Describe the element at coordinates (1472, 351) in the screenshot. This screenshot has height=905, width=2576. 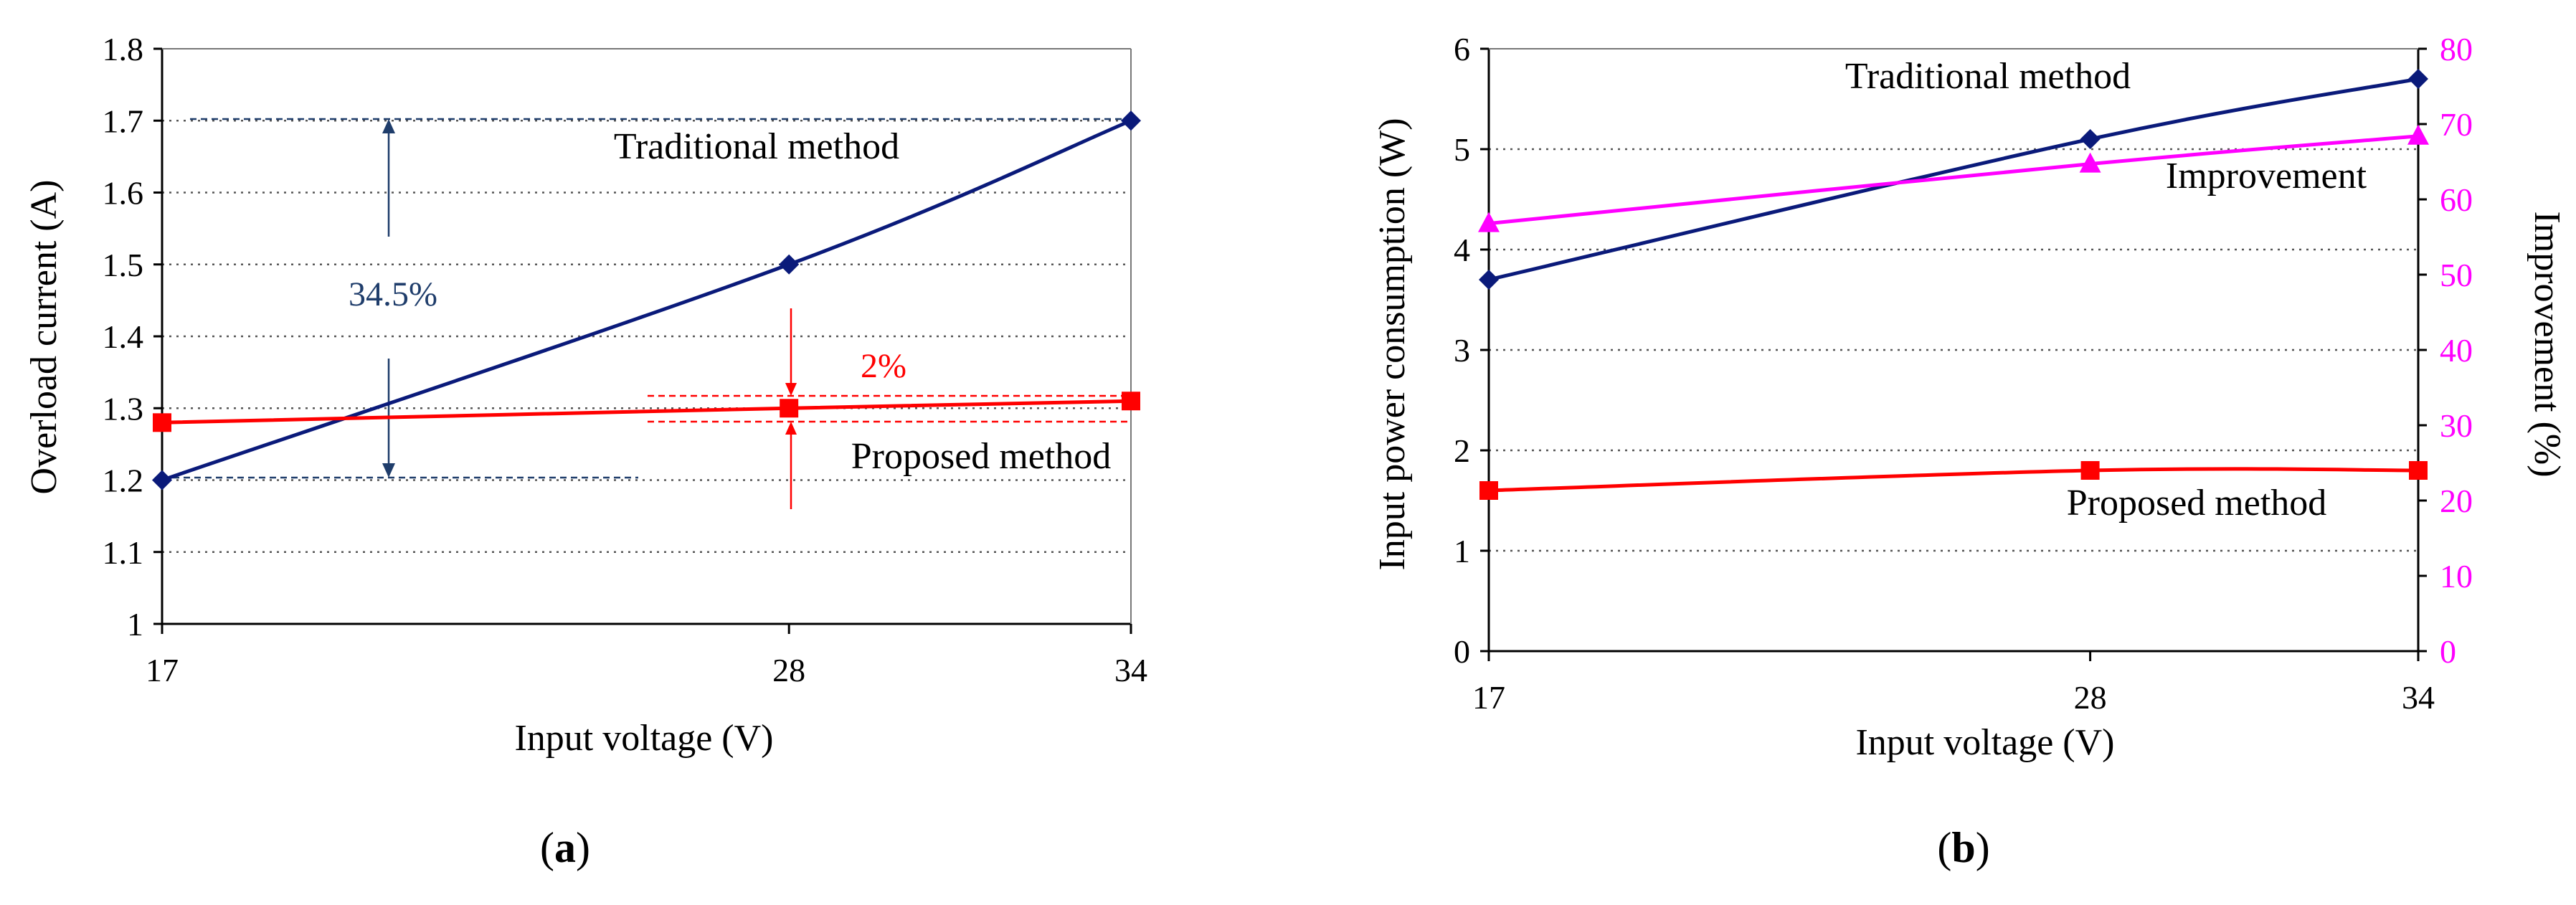
I see `chart-b-y-ticks: 0 1 2 3 4 5 6` at that location.